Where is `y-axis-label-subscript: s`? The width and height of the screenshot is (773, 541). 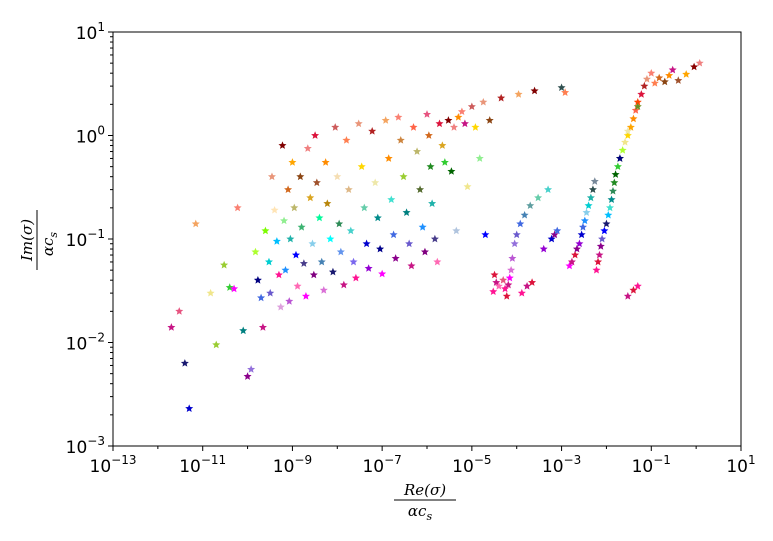 y-axis-label-subscript: s is located at coordinates (53, 235).